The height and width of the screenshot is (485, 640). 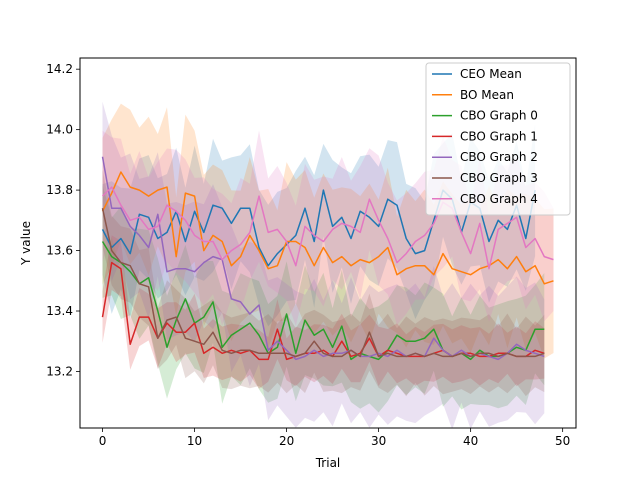 What do you see at coordinates (499, 116) in the screenshot?
I see `legend-entry: CBO Graph 0` at bounding box center [499, 116].